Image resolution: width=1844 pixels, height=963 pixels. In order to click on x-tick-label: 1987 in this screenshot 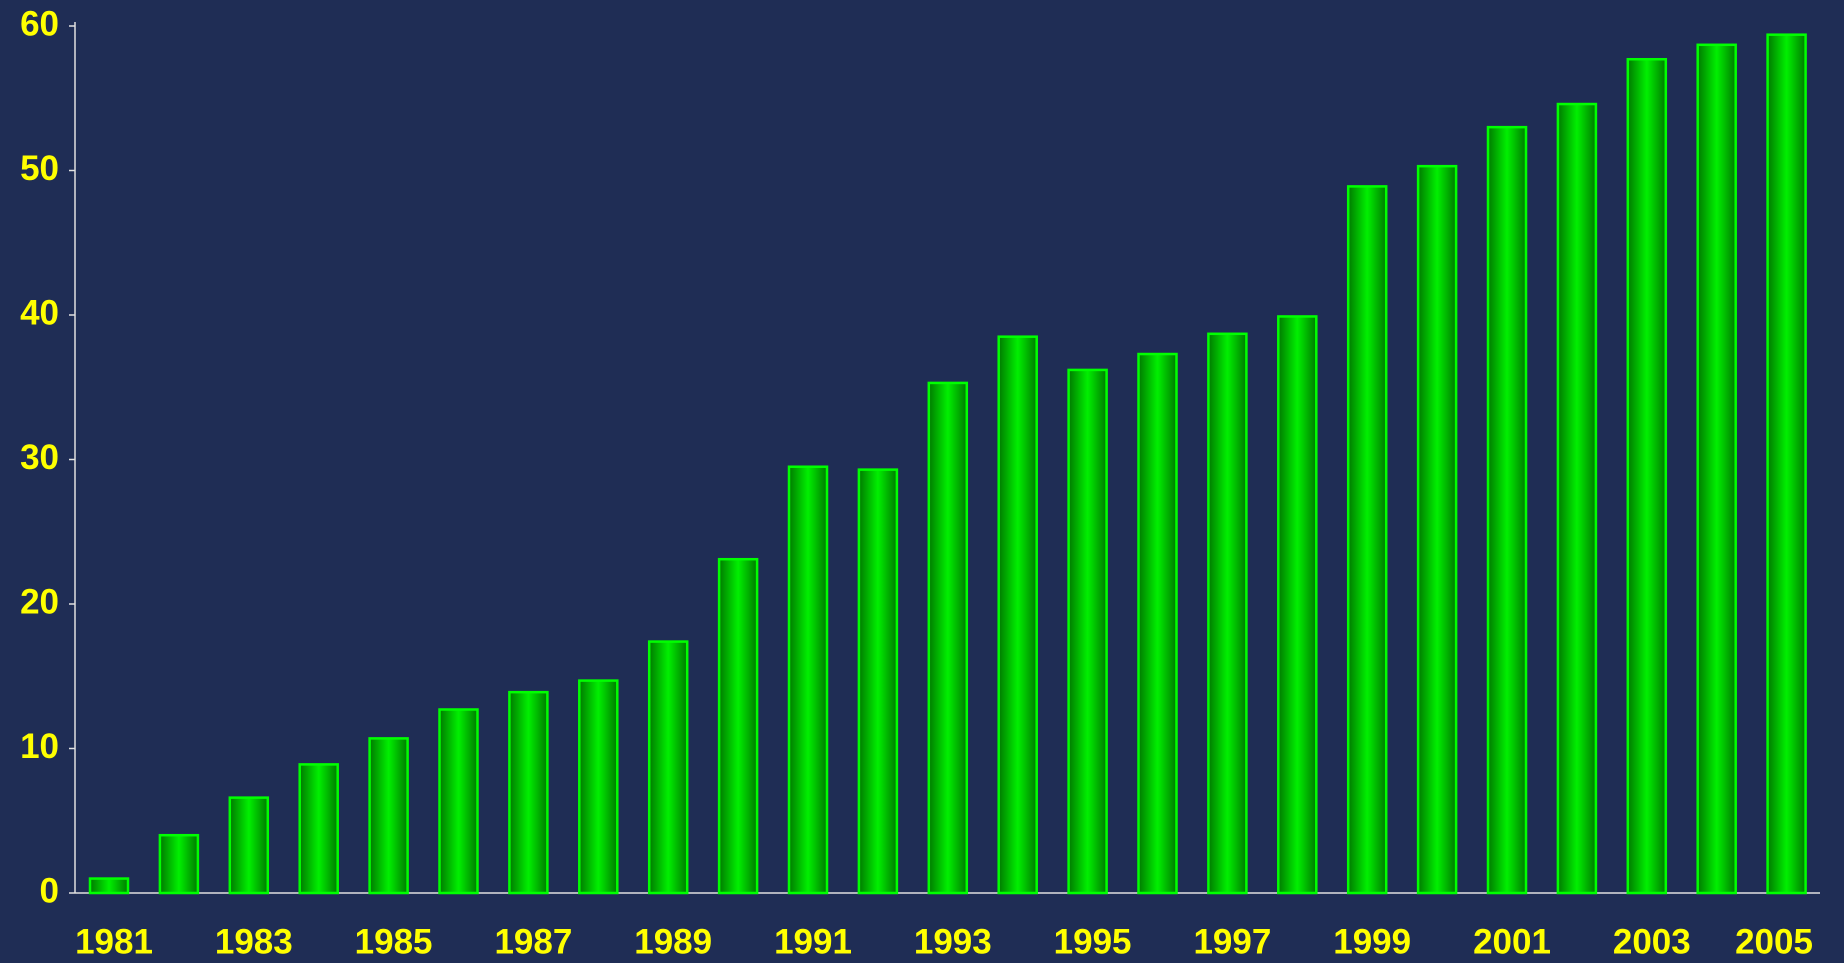, I will do `click(533, 941)`.